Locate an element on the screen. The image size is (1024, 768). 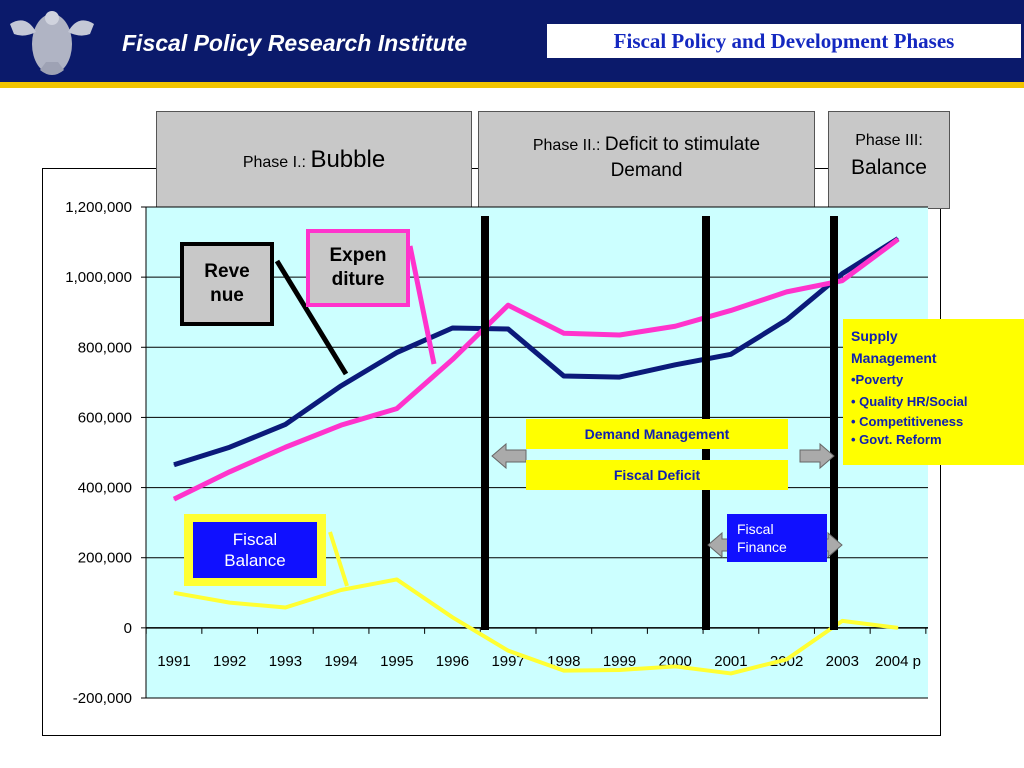
phase-2-name-line2: Demand is located at coordinates (646, 170).